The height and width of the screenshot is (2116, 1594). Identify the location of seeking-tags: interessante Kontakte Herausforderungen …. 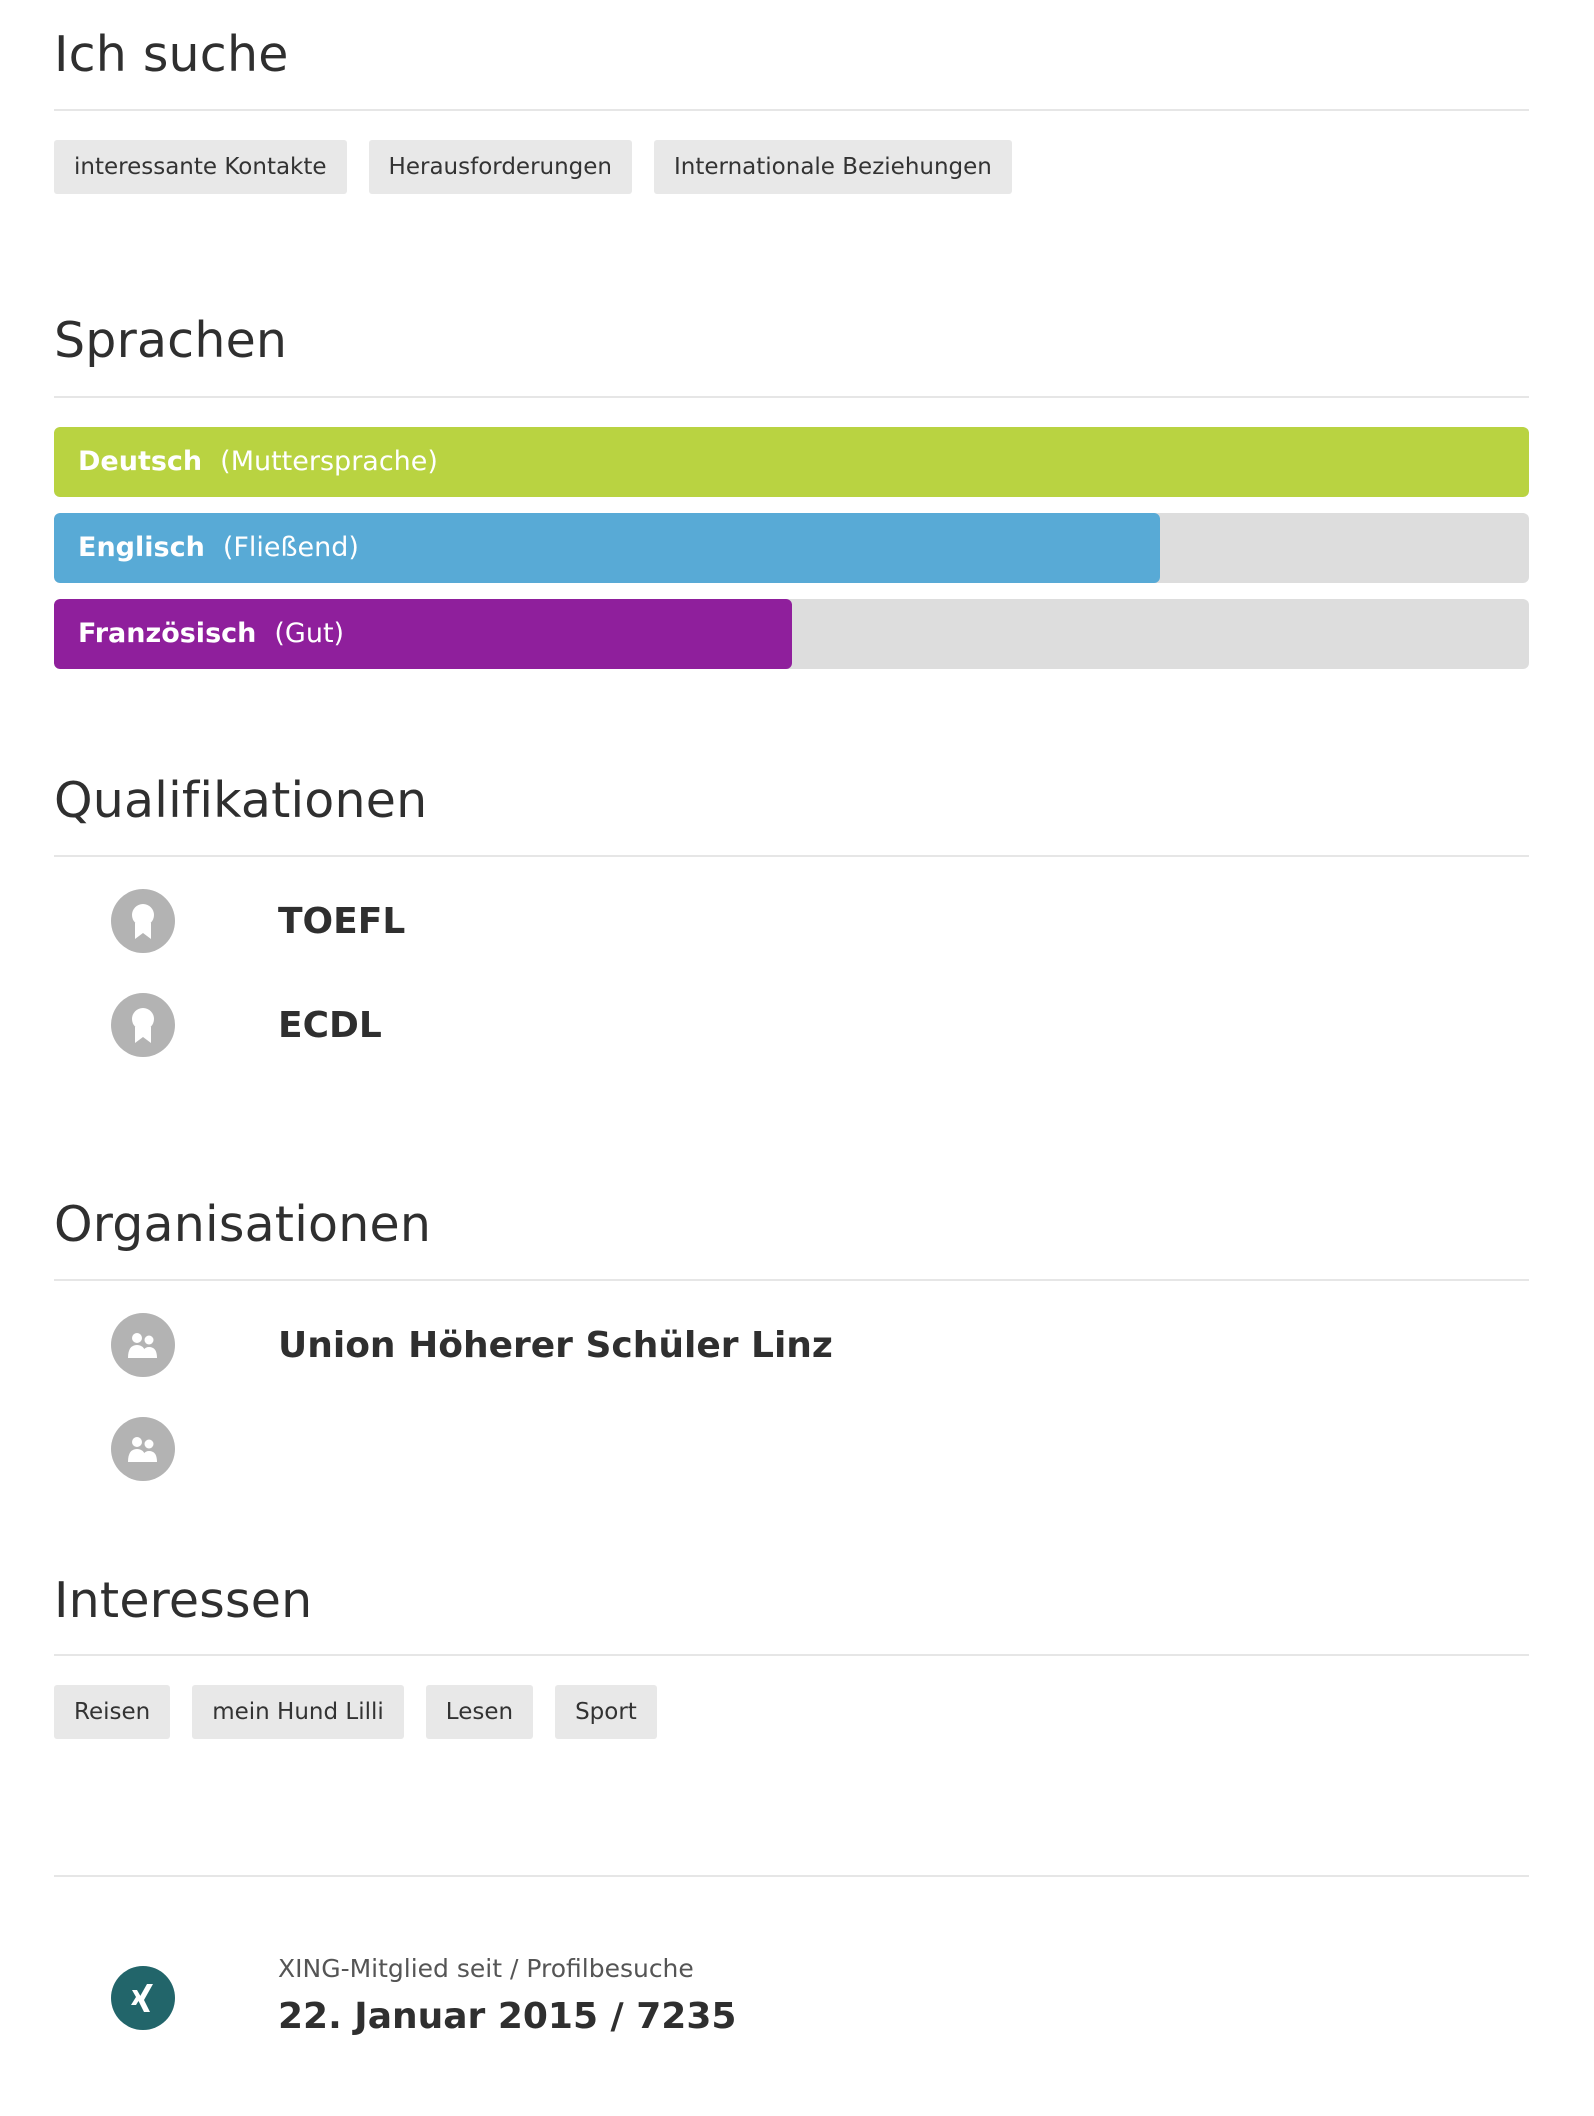
(533, 167).